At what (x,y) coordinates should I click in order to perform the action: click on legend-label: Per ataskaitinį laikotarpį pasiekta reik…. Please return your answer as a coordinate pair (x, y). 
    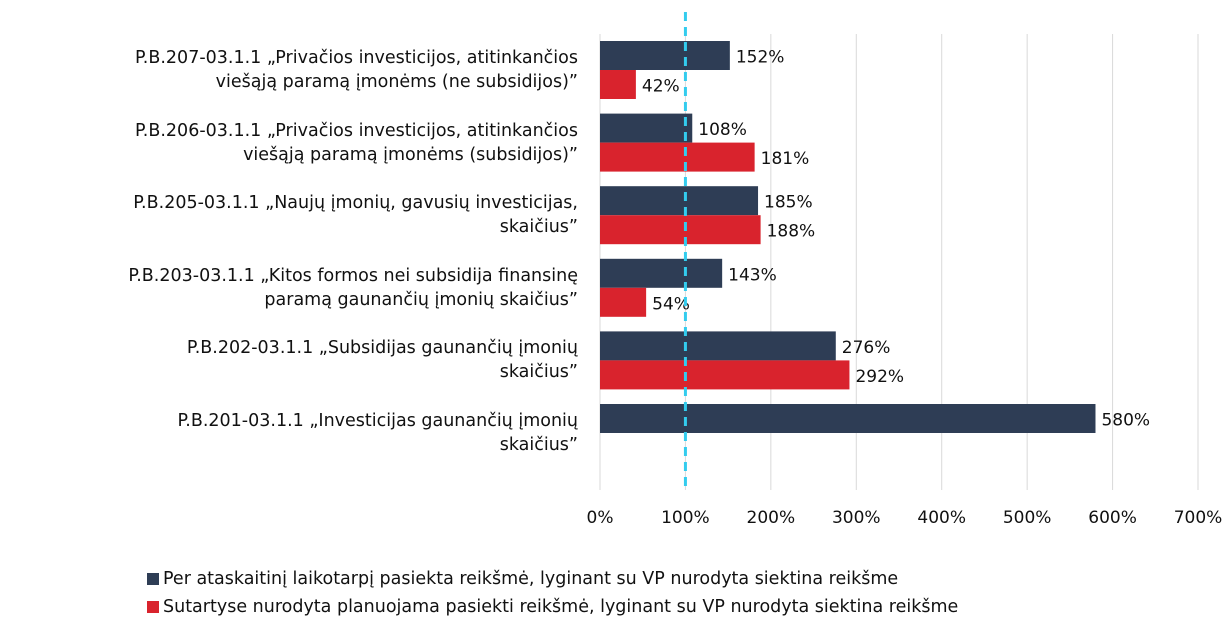
    Looking at the image, I should click on (531, 579).